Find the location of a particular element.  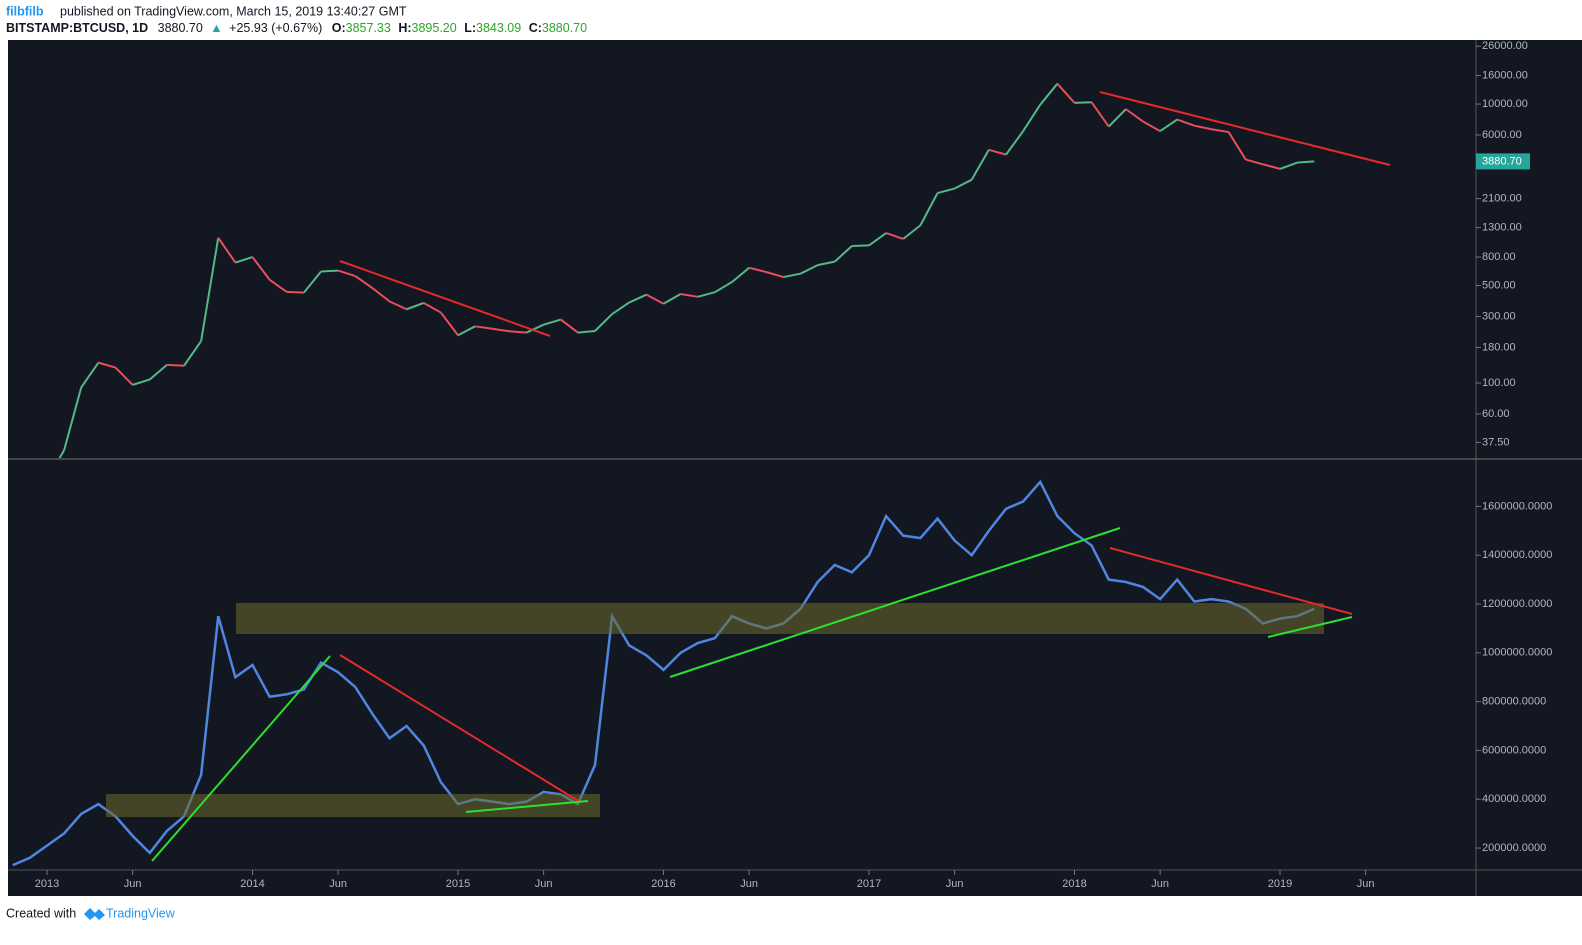

x-tick-label: 2017 is located at coordinates (869, 884).